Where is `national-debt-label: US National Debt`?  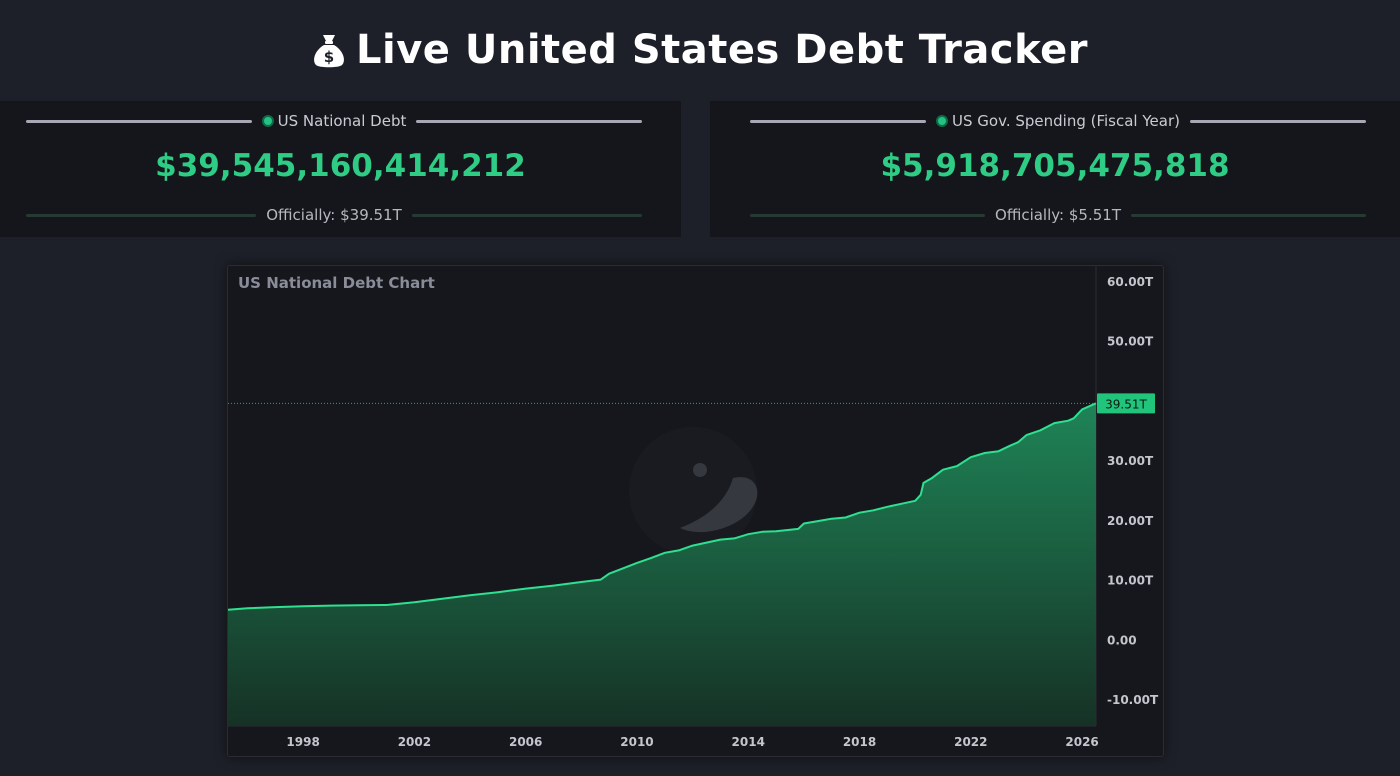 national-debt-label: US National Debt is located at coordinates (334, 121).